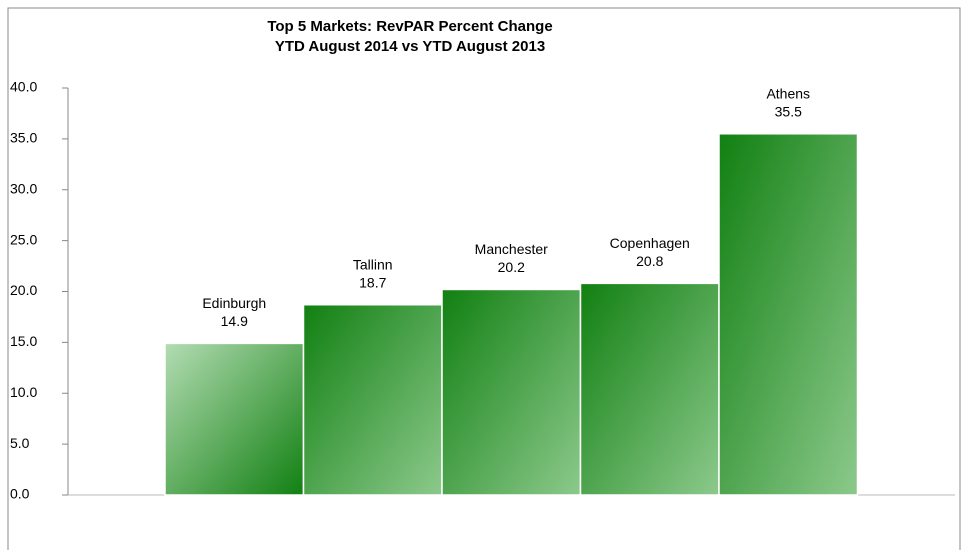 This screenshot has height=550, width=968. I want to click on y-tick-label: 30.0, so click(23, 188).